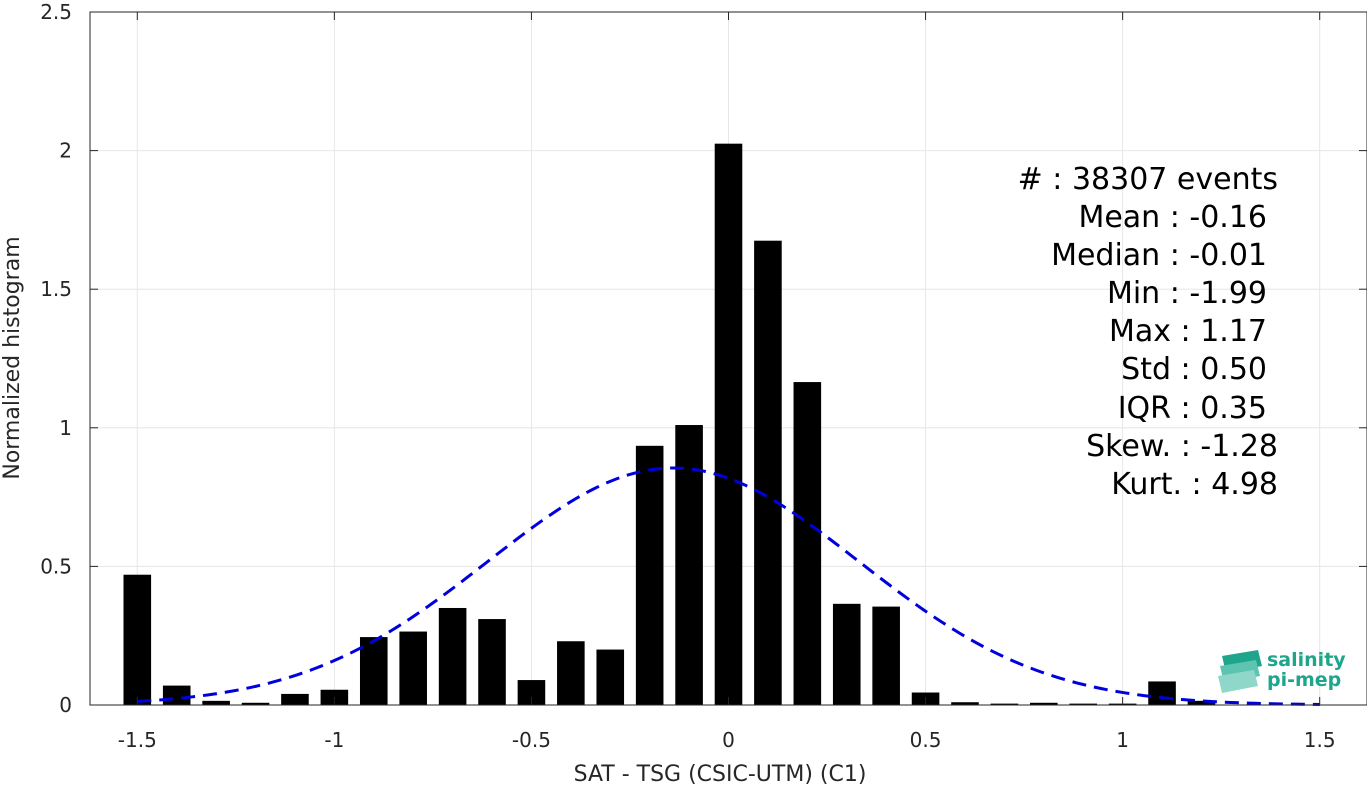 Image resolution: width=1367 pixels, height=785 pixels. I want to click on y-tick-label: 0.5, so click(56, 566).